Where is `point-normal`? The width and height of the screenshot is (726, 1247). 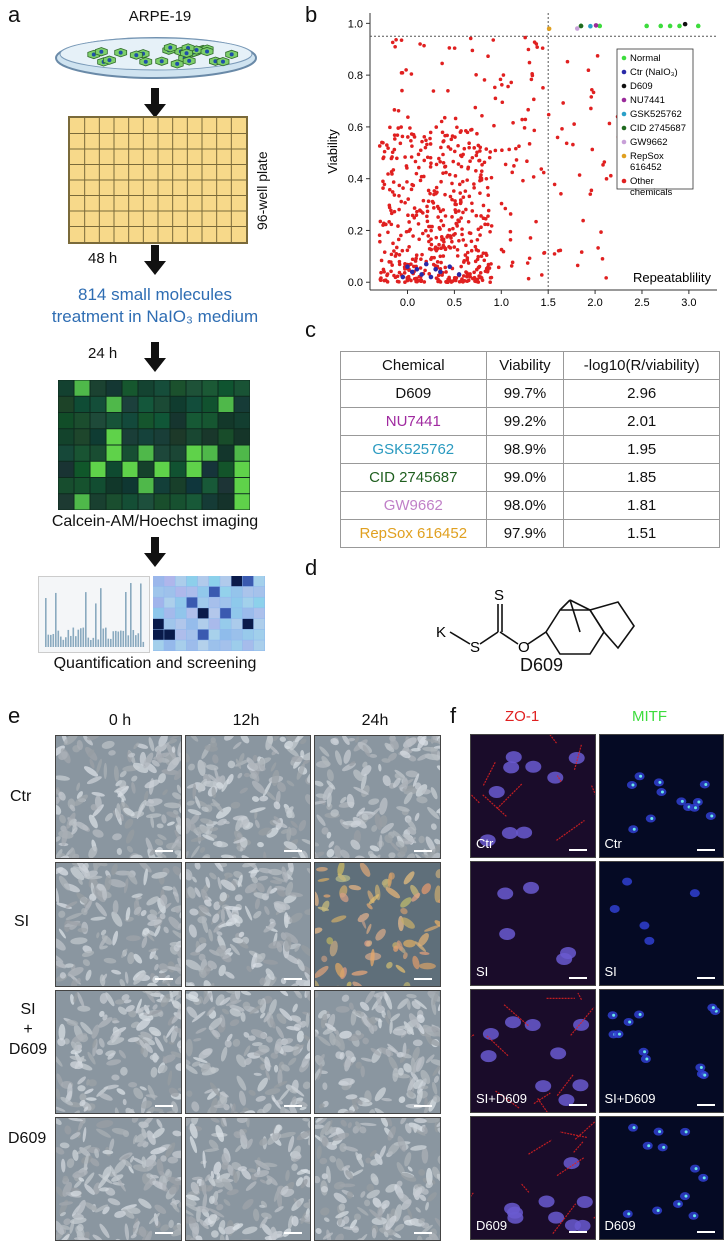
point-normal is located at coordinates (698, 26).